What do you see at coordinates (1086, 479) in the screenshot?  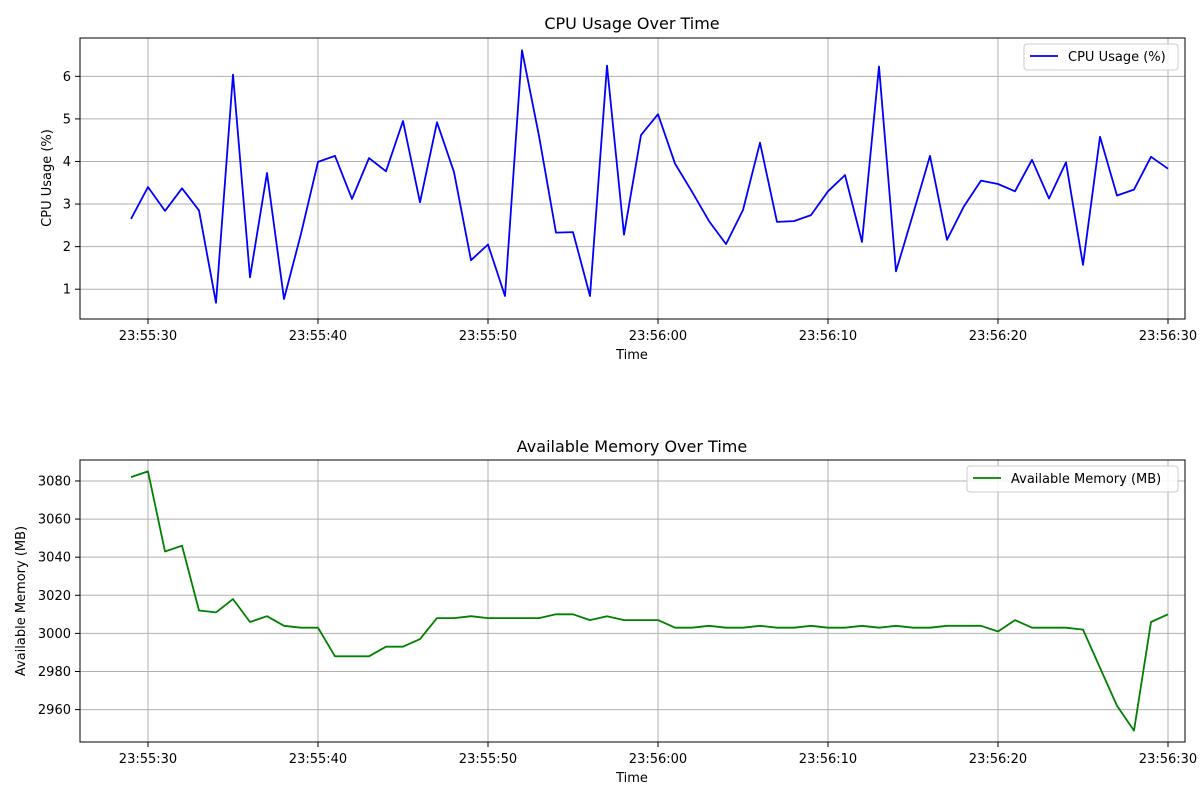 I see `legend-label: Available Memory (MB)` at bounding box center [1086, 479].